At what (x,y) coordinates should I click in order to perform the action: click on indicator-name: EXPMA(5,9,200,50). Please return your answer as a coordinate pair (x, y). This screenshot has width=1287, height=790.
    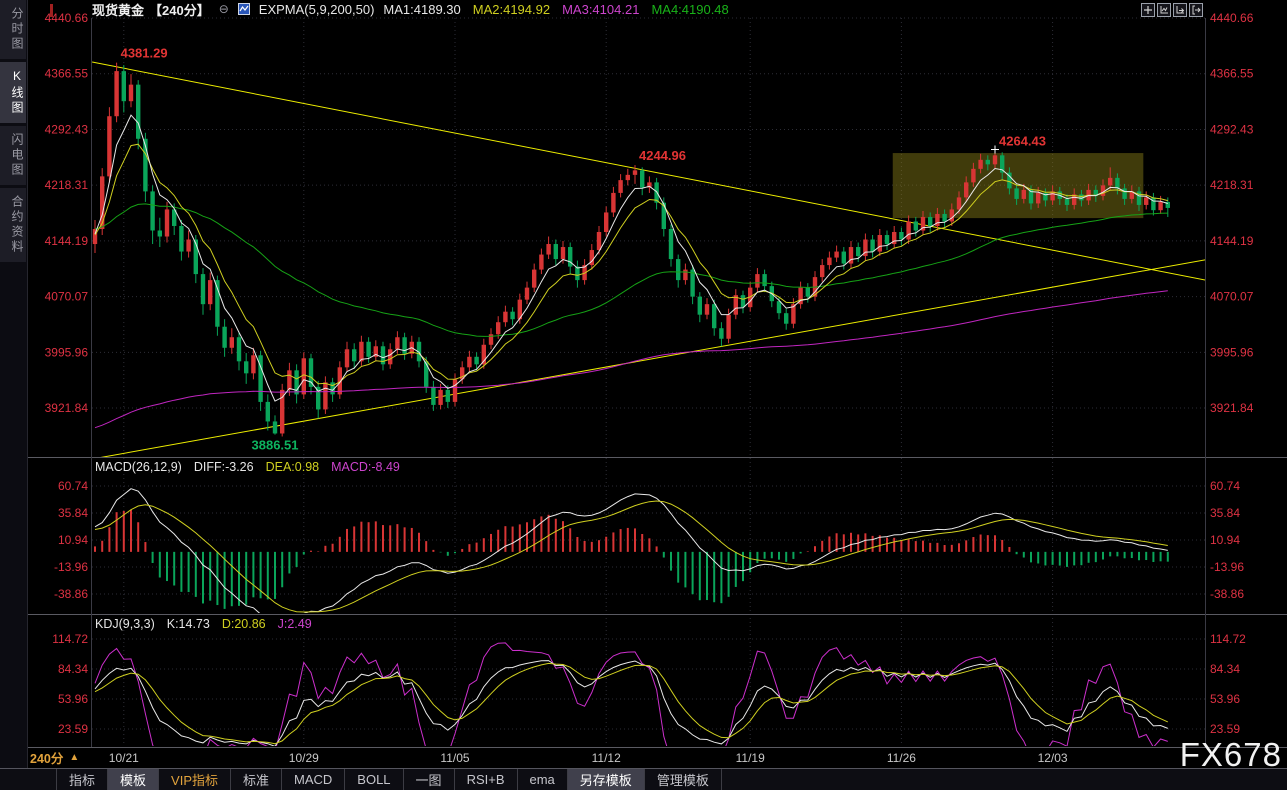
    Looking at the image, I should click on (316, 9).